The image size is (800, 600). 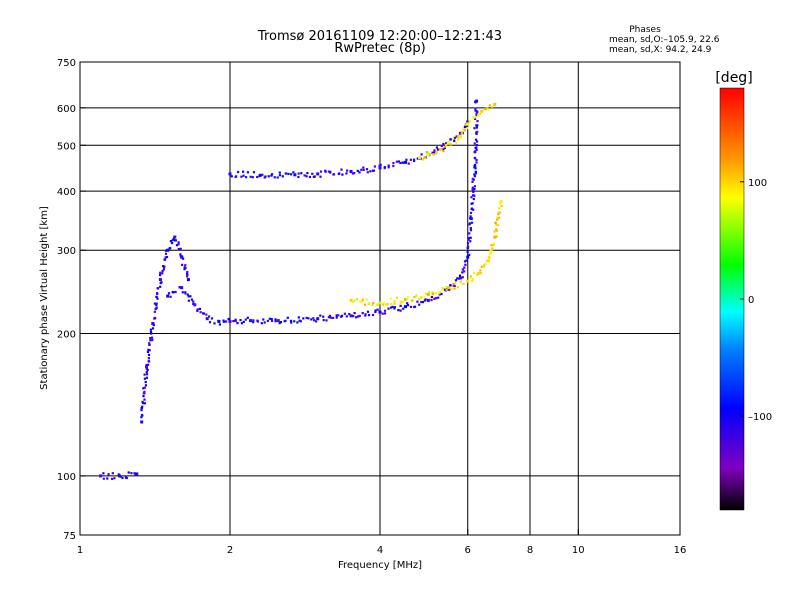 I want to click on x-tick-label: 10, so click(x=578, y=550).